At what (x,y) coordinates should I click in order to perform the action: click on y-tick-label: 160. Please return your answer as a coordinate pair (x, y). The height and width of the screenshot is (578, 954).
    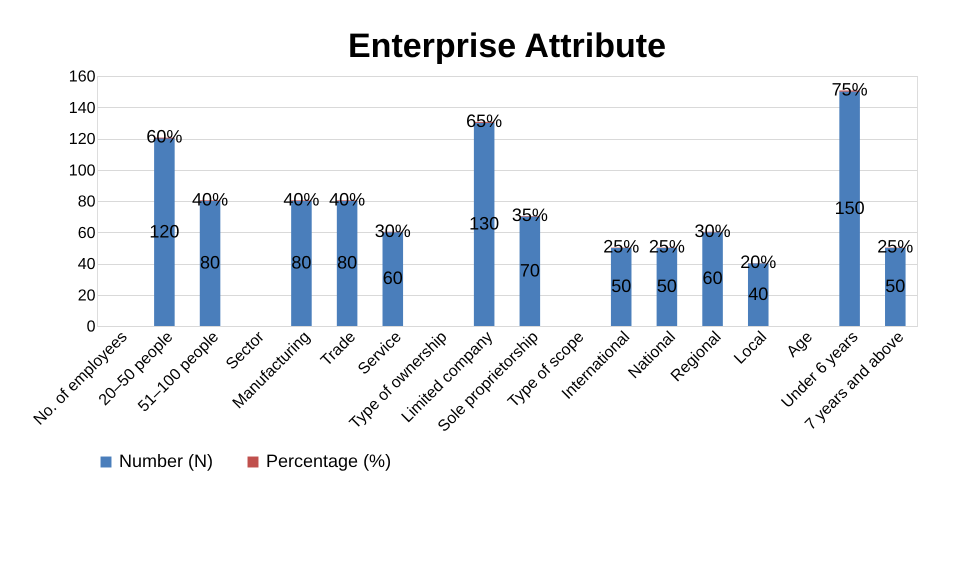
    Looking at the image, I should click on (82, 77).